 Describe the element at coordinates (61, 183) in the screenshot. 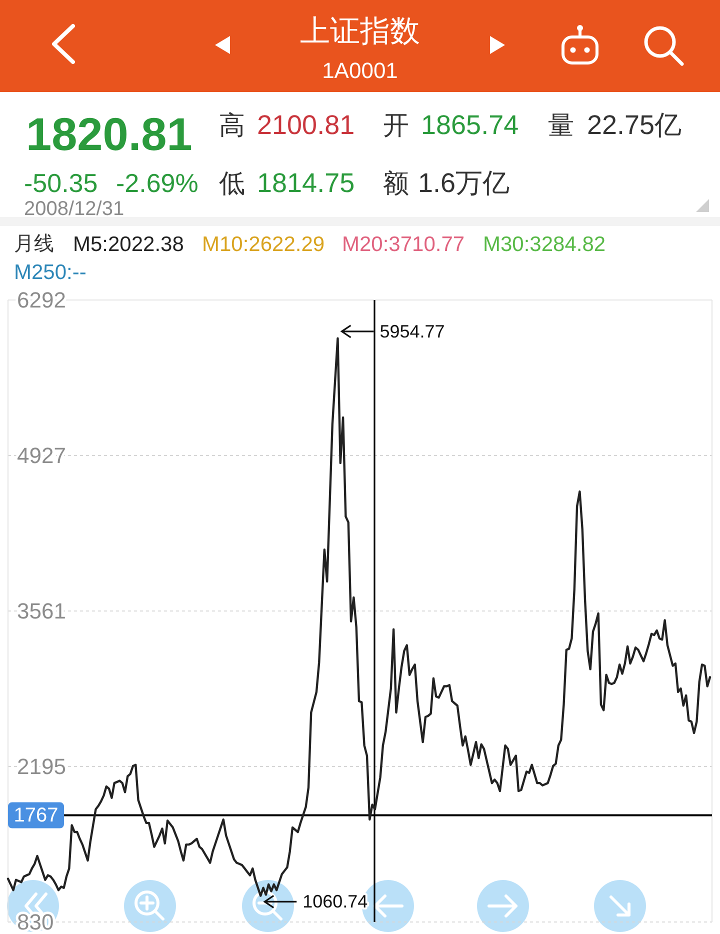

I see `text: -50.35` at that location.